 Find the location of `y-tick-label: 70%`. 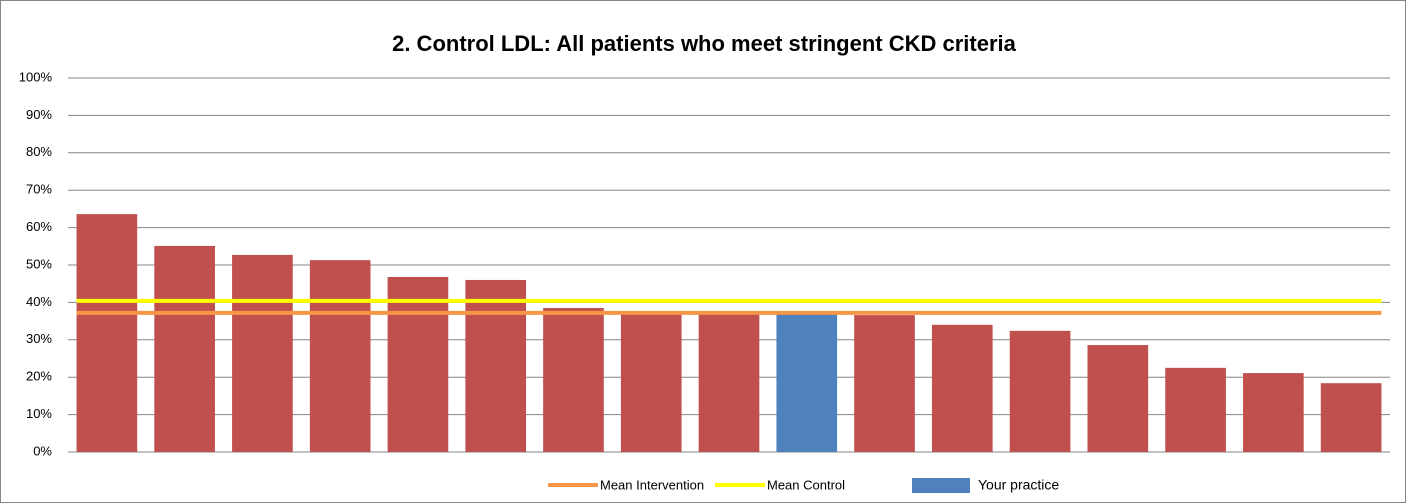

y-tick-label: 70% is located at coordinates (39, 189).